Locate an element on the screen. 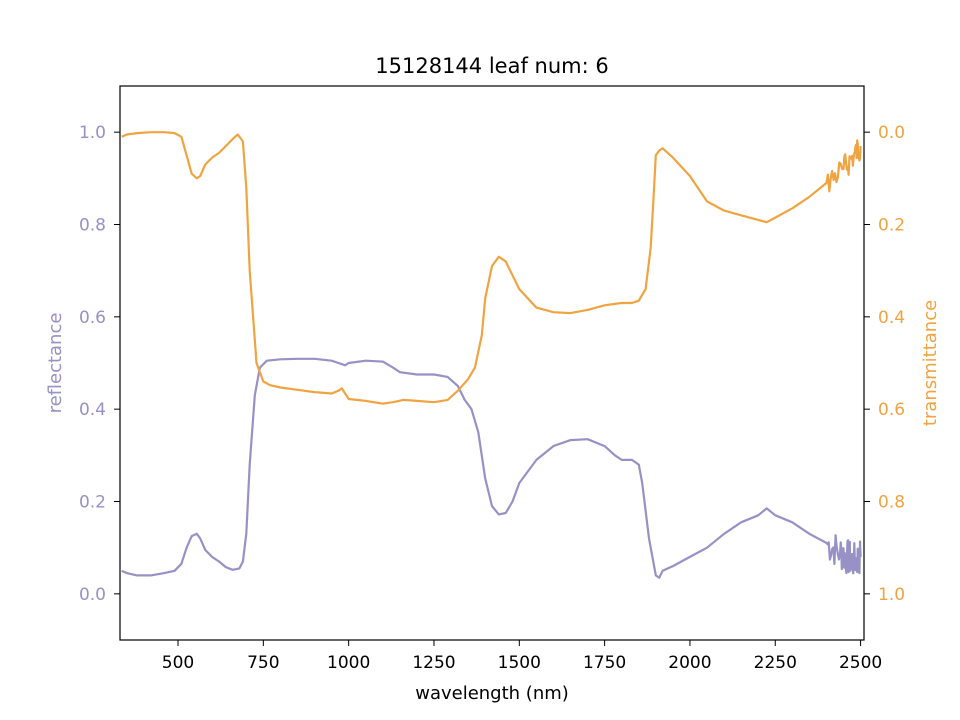 The image size is (960, 720). y-right-tick-label: 0.6 is located at coordinates (891, 410).